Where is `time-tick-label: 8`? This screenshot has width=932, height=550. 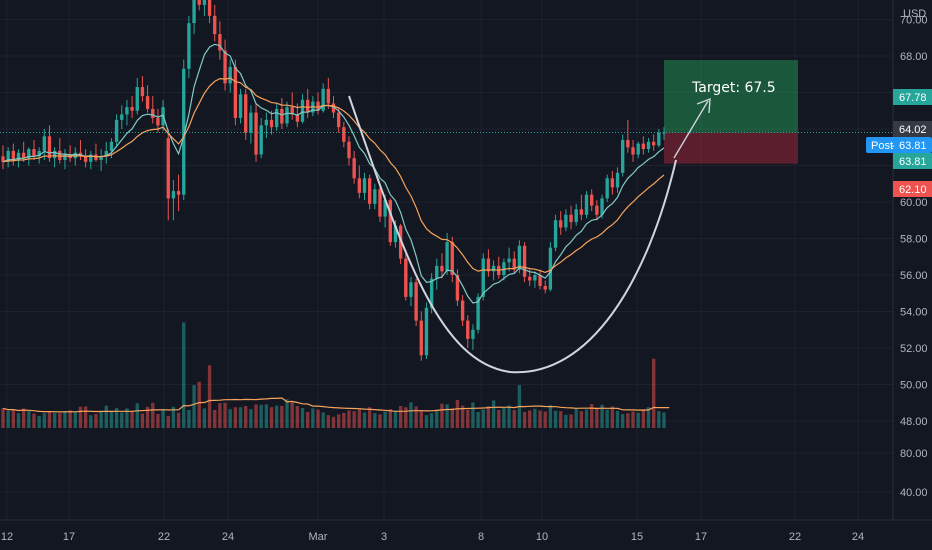
time-tick-label: 8 is located at coordinates (481, 537).